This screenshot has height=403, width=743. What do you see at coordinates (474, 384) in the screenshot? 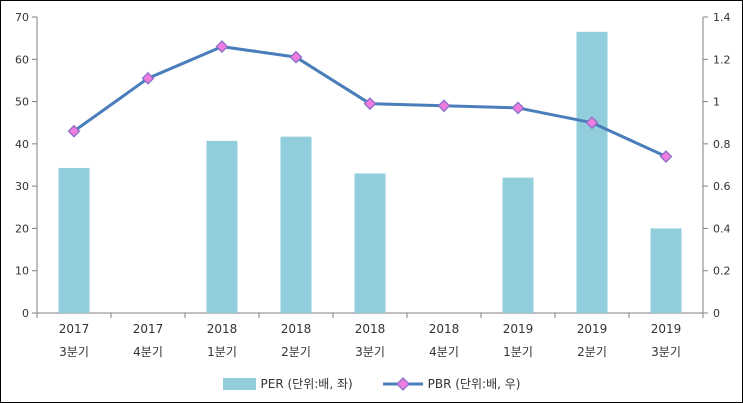
I see `legend-label-pbr: PBR (단위:배, 우)` at bounding box center [474, 384].